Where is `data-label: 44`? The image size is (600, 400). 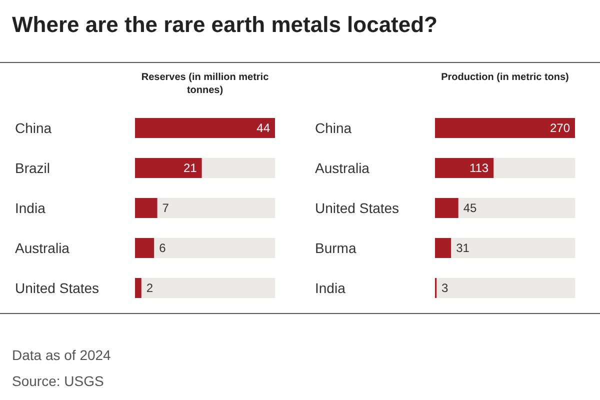
data-label: 44 is located at coordinates (263, 128).